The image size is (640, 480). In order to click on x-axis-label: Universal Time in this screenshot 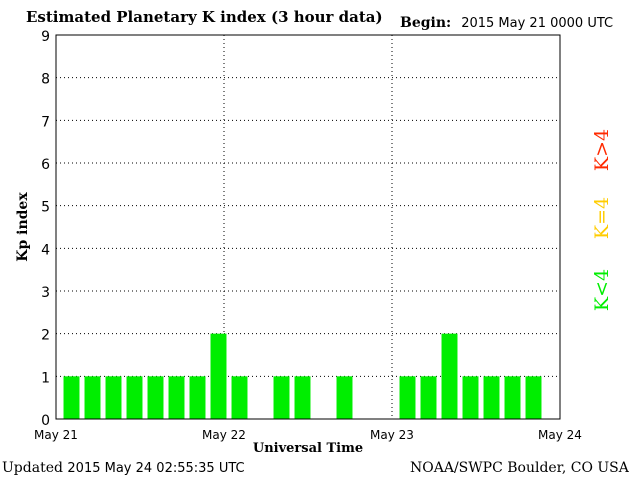, I will do `click(308, 448)`.